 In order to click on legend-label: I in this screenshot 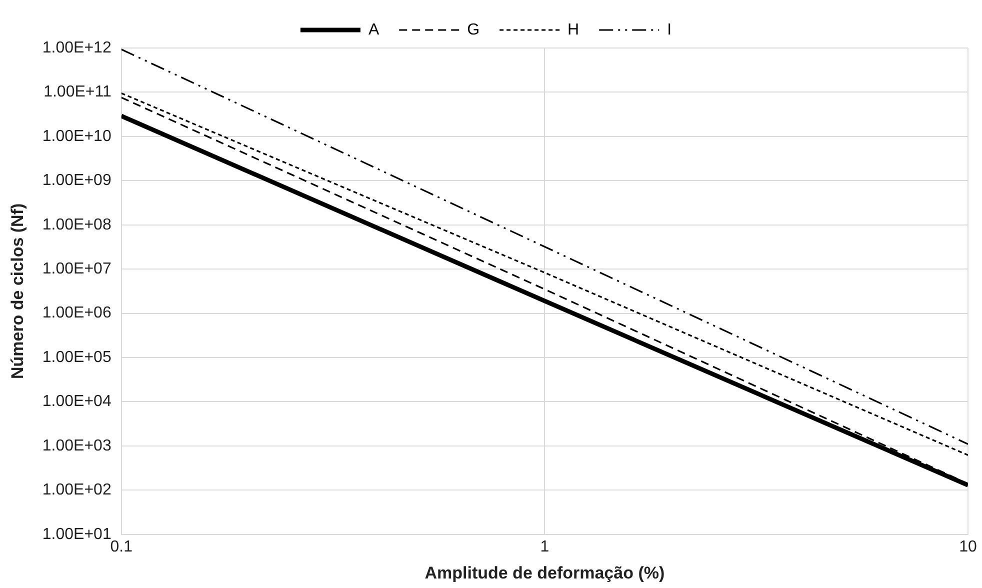, I will do `click(669, 29)`.